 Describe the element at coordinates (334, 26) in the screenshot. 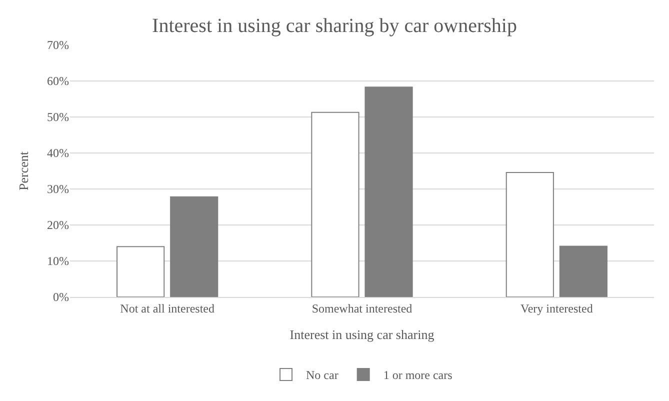

I see `chart-title: Interest in using car sharing by car ownership` at that location.